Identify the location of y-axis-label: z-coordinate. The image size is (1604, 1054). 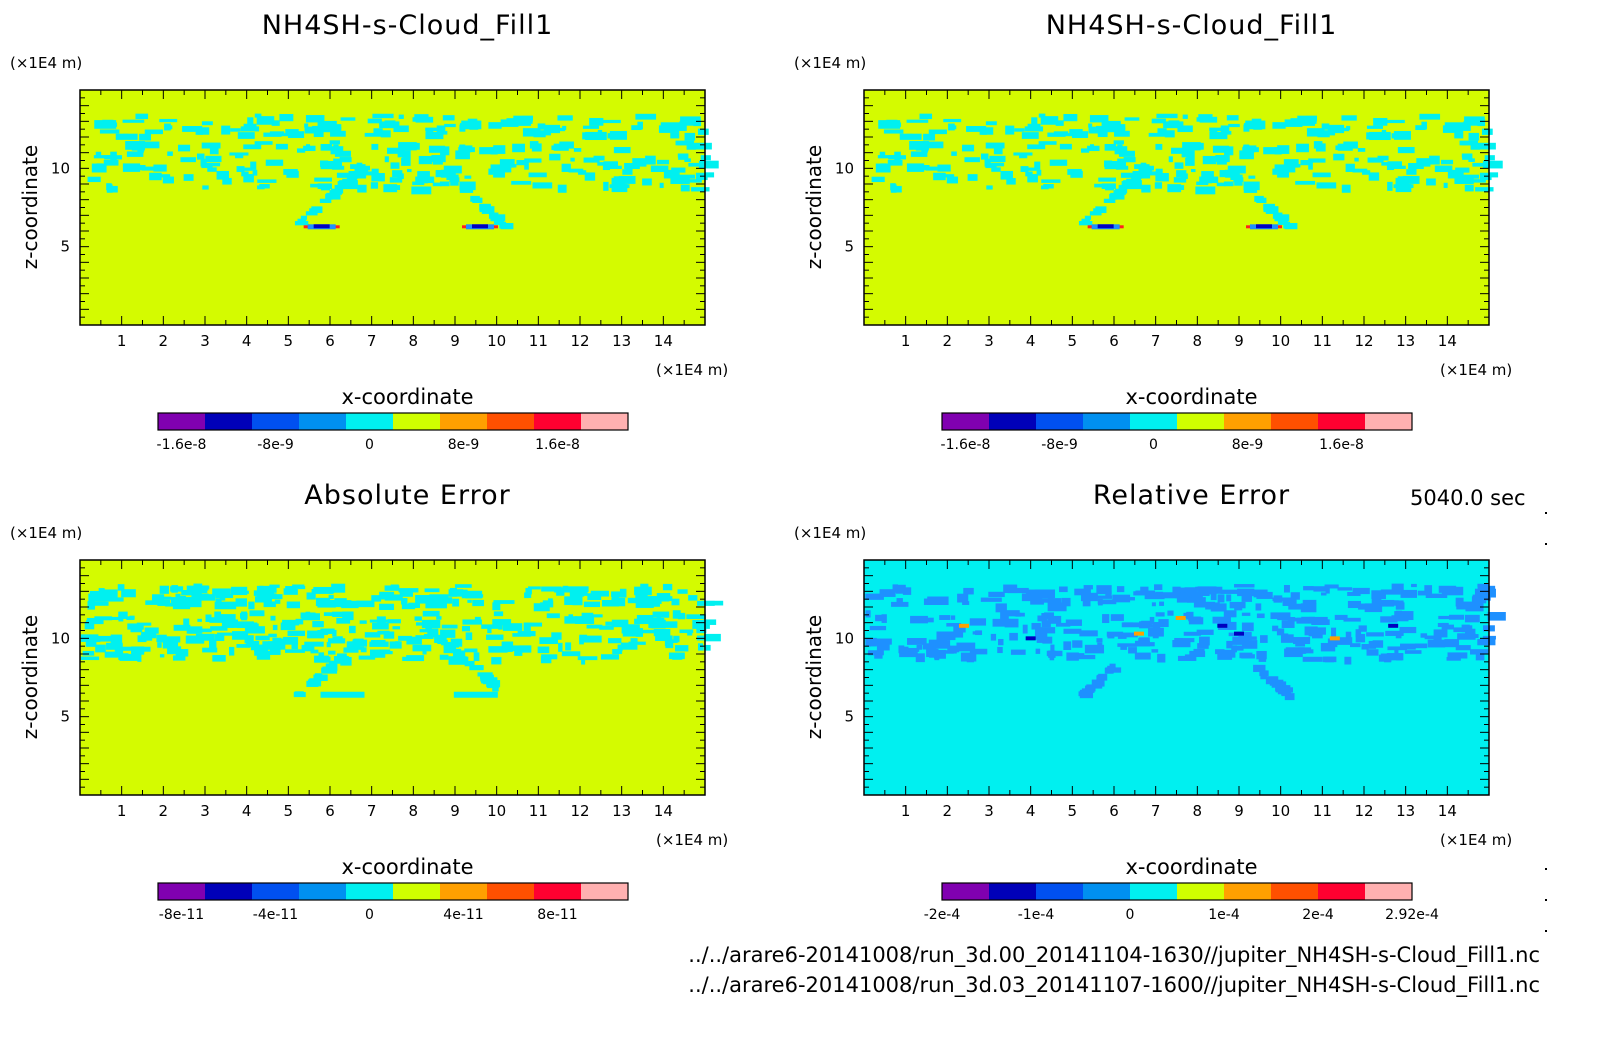
(814, 207).